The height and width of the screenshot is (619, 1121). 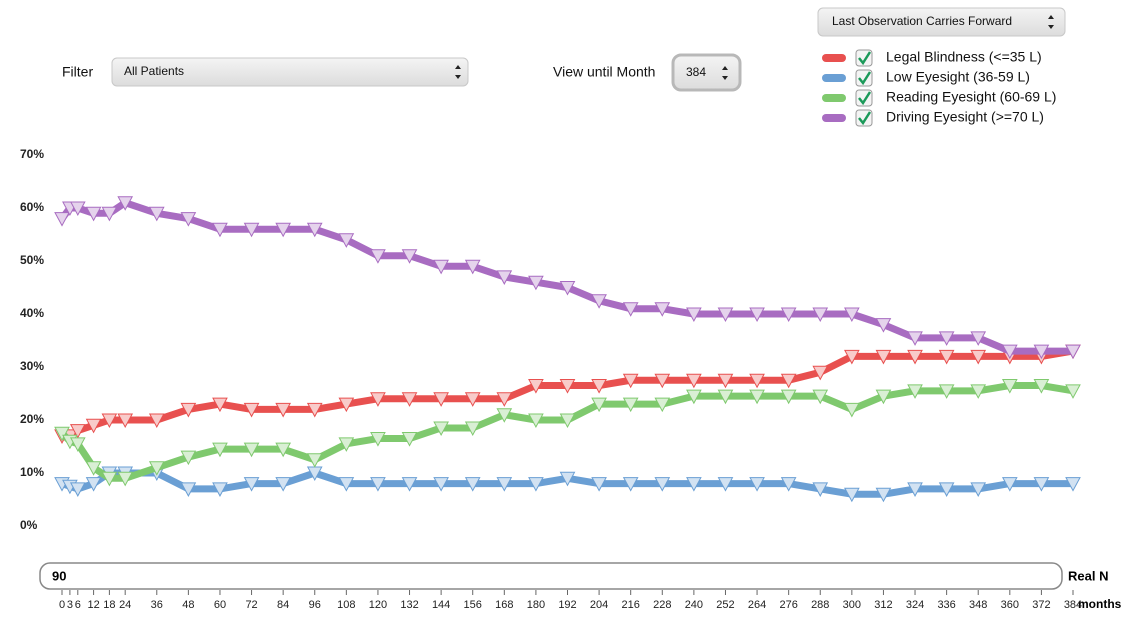 What do you see at coordinates (915, 605) in the screenshot?
I see `x-tick-label: 324` at bounding box center [915, 605].